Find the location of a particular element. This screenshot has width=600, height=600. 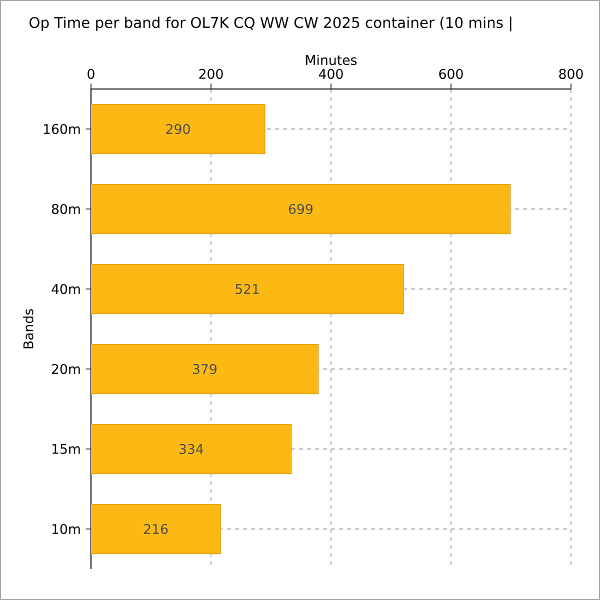

x-axis-title: Minutes is located at coordinates (331, 60).